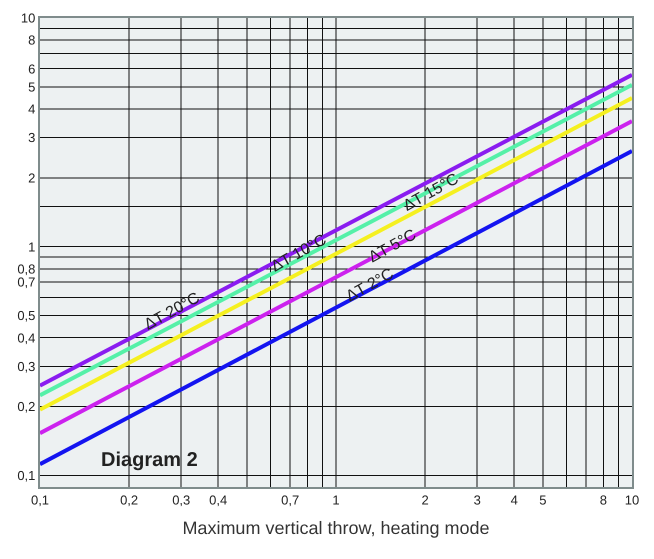  Describe the element at coordinates (431, 192) in the screenshot. I see `annotation: ΔT 15°C` at that location.